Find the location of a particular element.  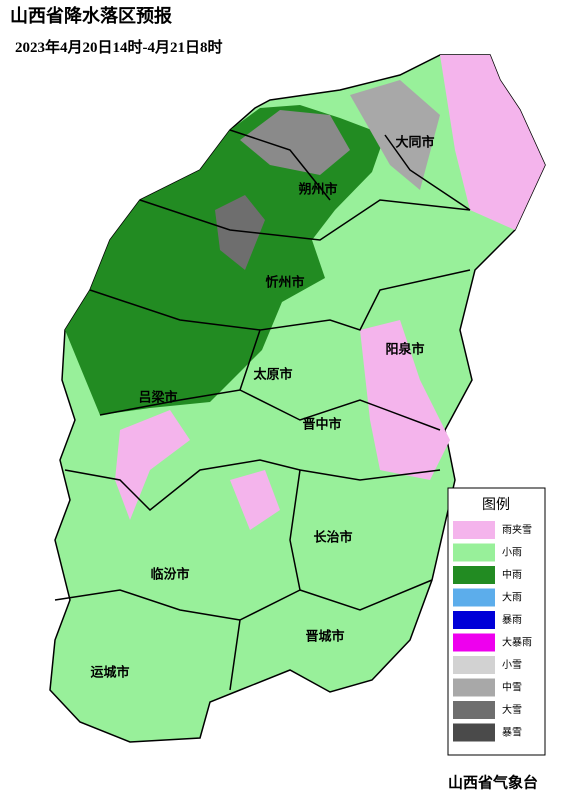

legend-label: 中雪 is located at coordinates (512, 687).